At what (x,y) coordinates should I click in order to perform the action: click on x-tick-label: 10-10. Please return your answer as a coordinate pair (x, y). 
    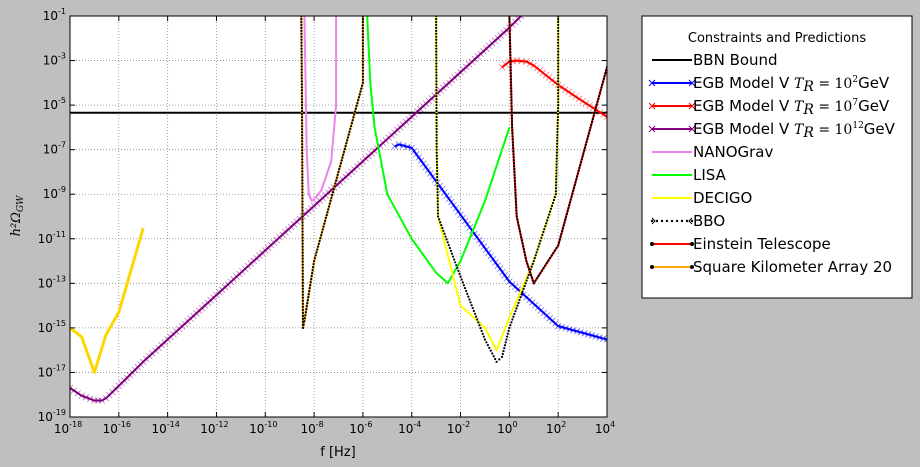
    Looking at the image, I should click on (263, 428).